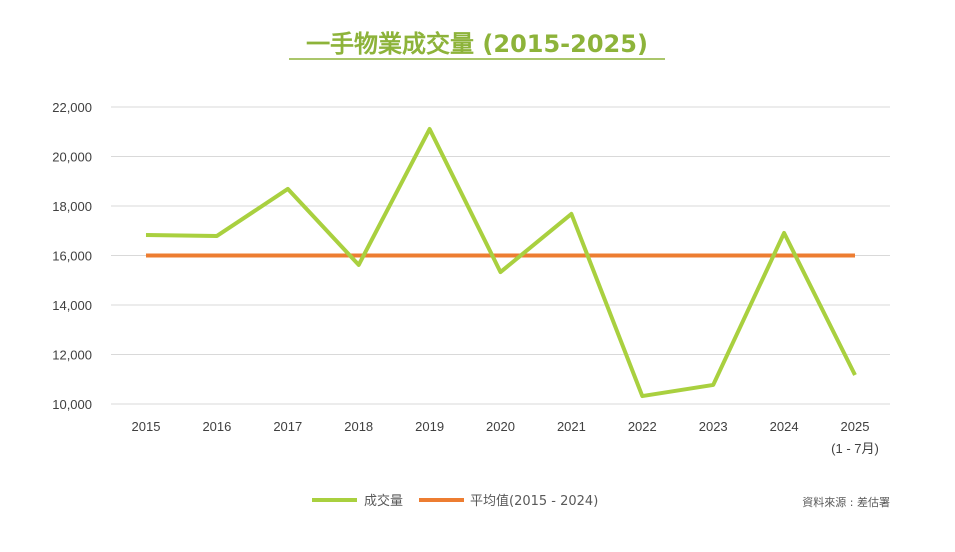 The width and height of the screenshot is (955, 552). What do you see at coordinates (455, 501) in the screenshot?
I see `legend: 成交量 平均值(2015 - 2024)` at bounding box center [455, 501].